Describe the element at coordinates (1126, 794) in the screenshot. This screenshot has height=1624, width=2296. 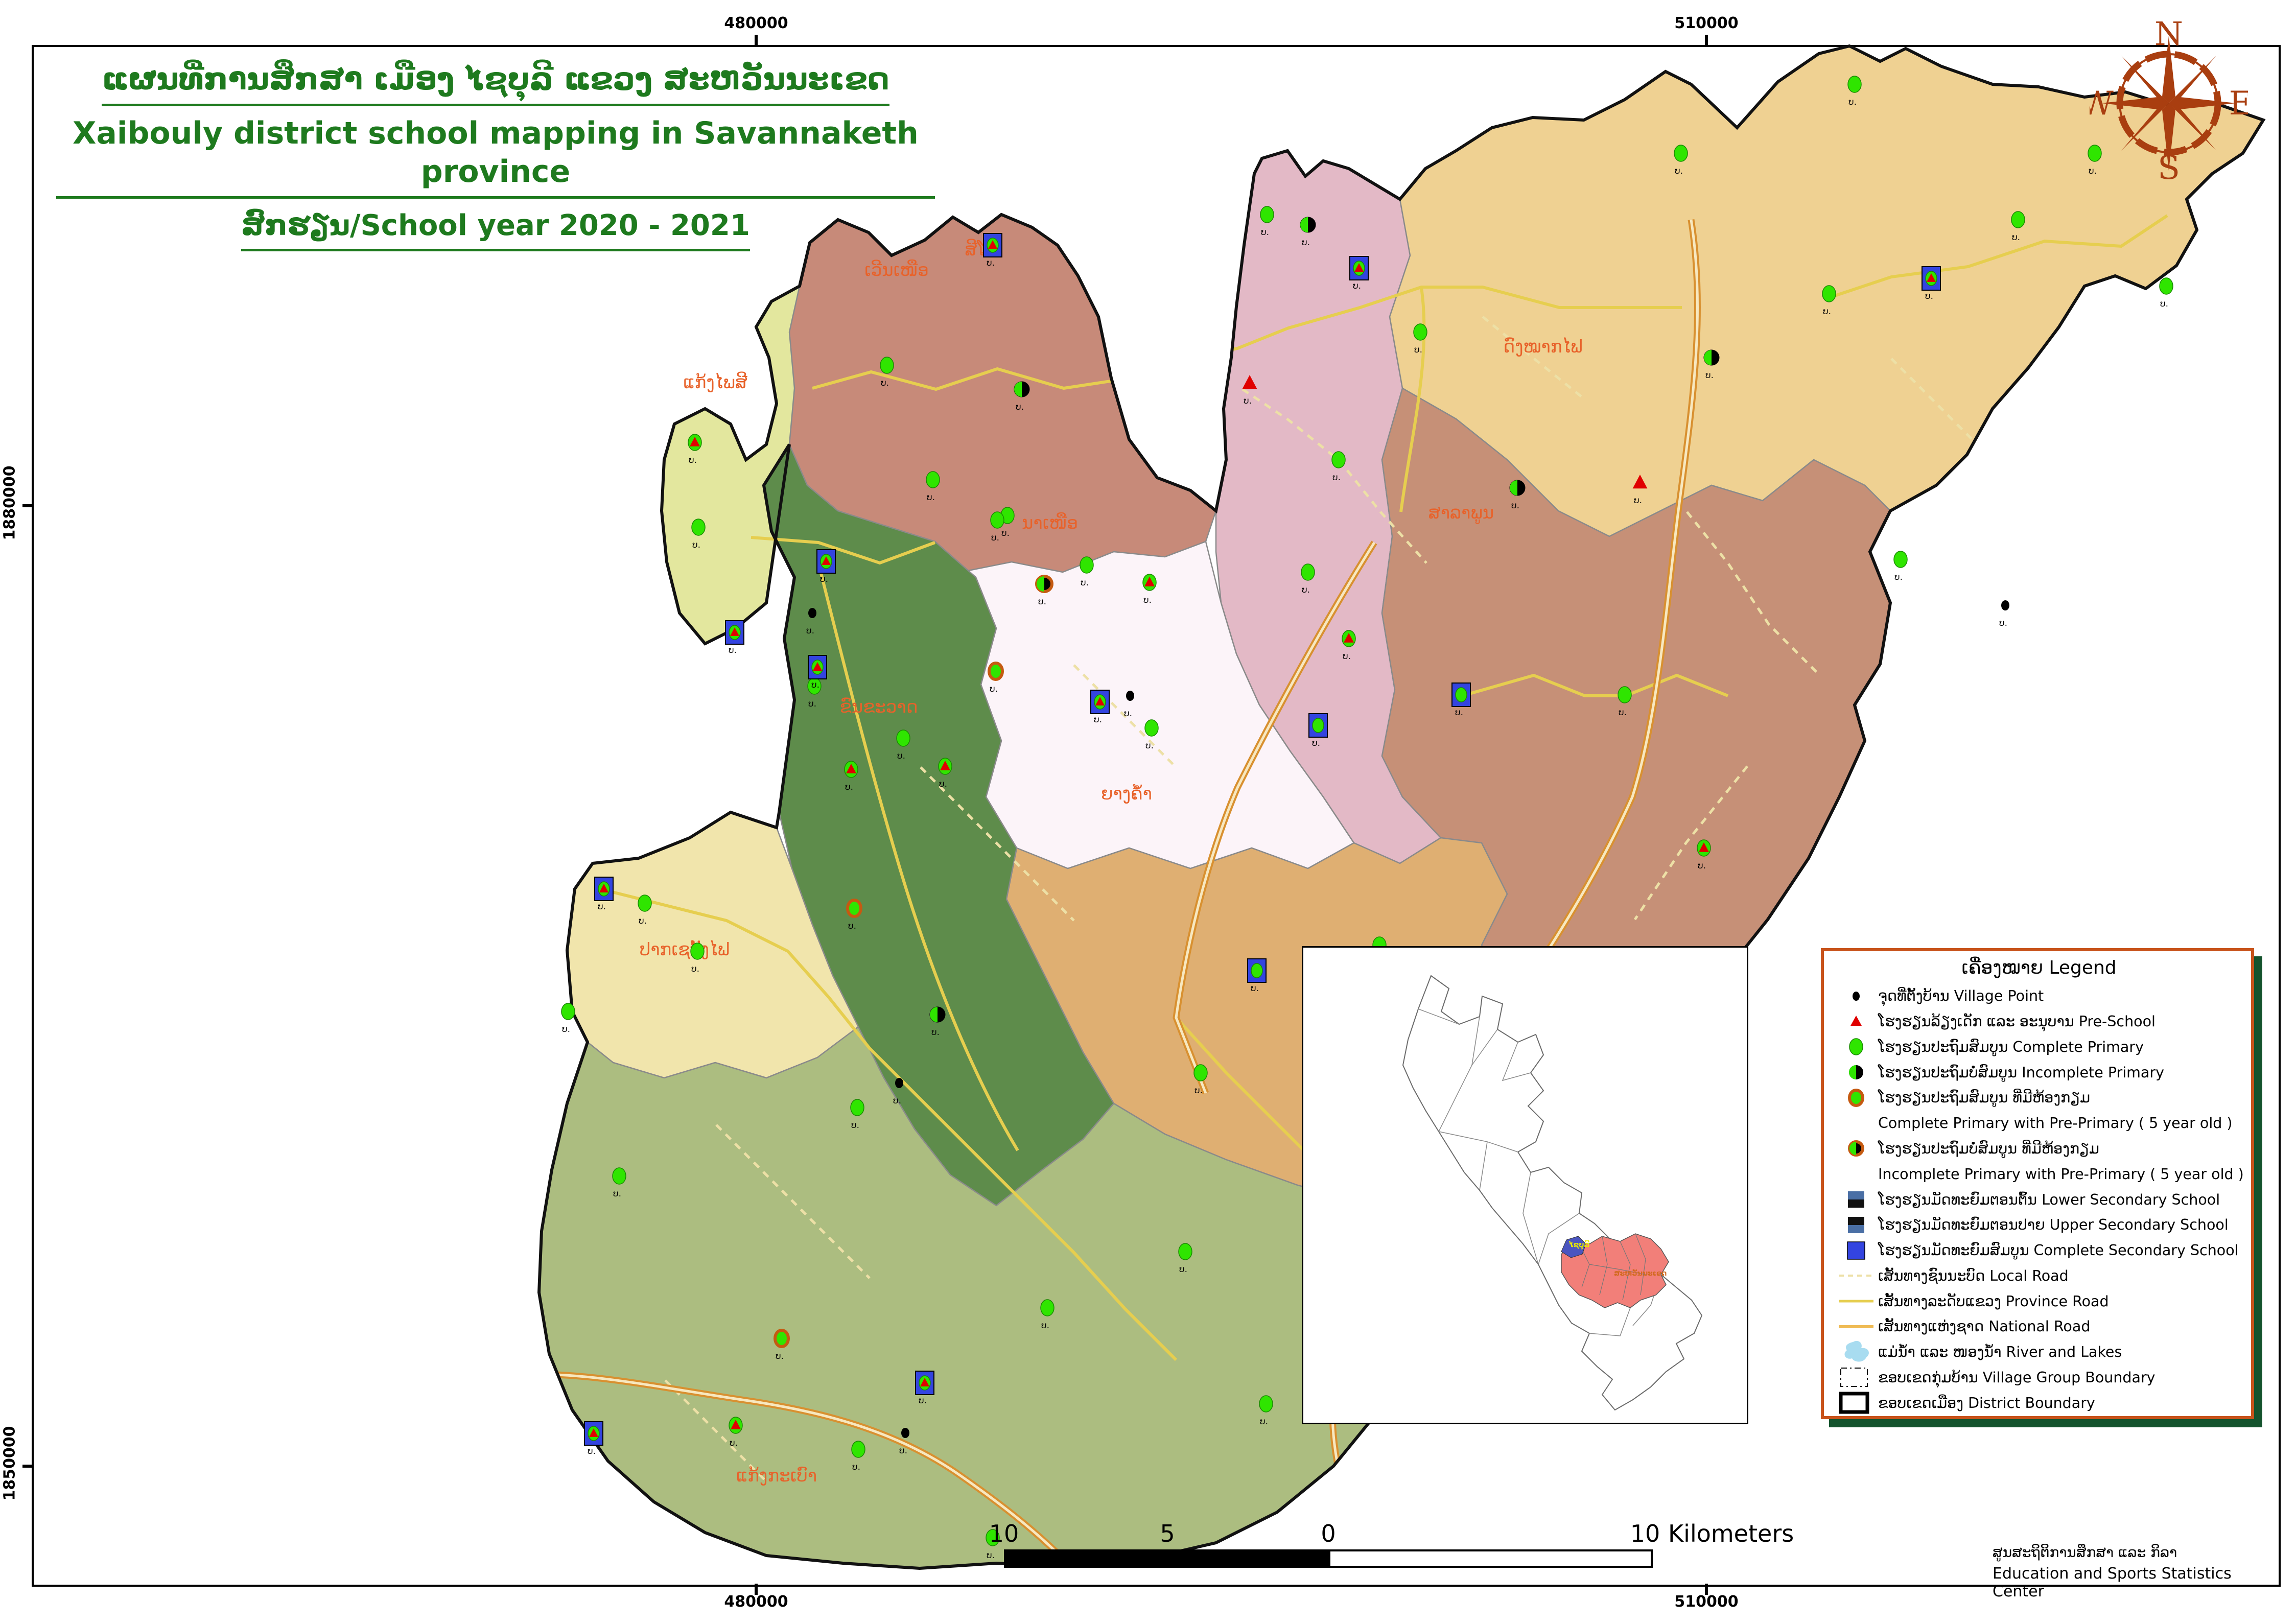
I see `region-label-yangkham: ຍາງຄ້ຳ` at that location.